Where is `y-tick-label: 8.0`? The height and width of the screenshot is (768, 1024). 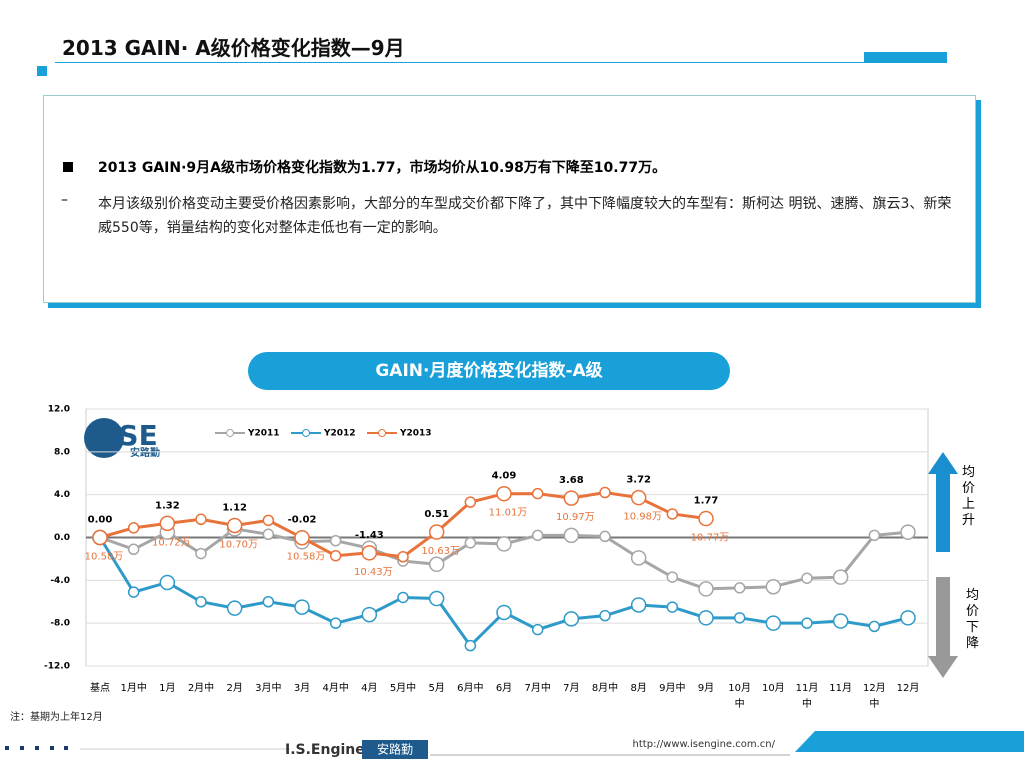
y-tick-label: 8.0 is located at coordinates (62, 452).